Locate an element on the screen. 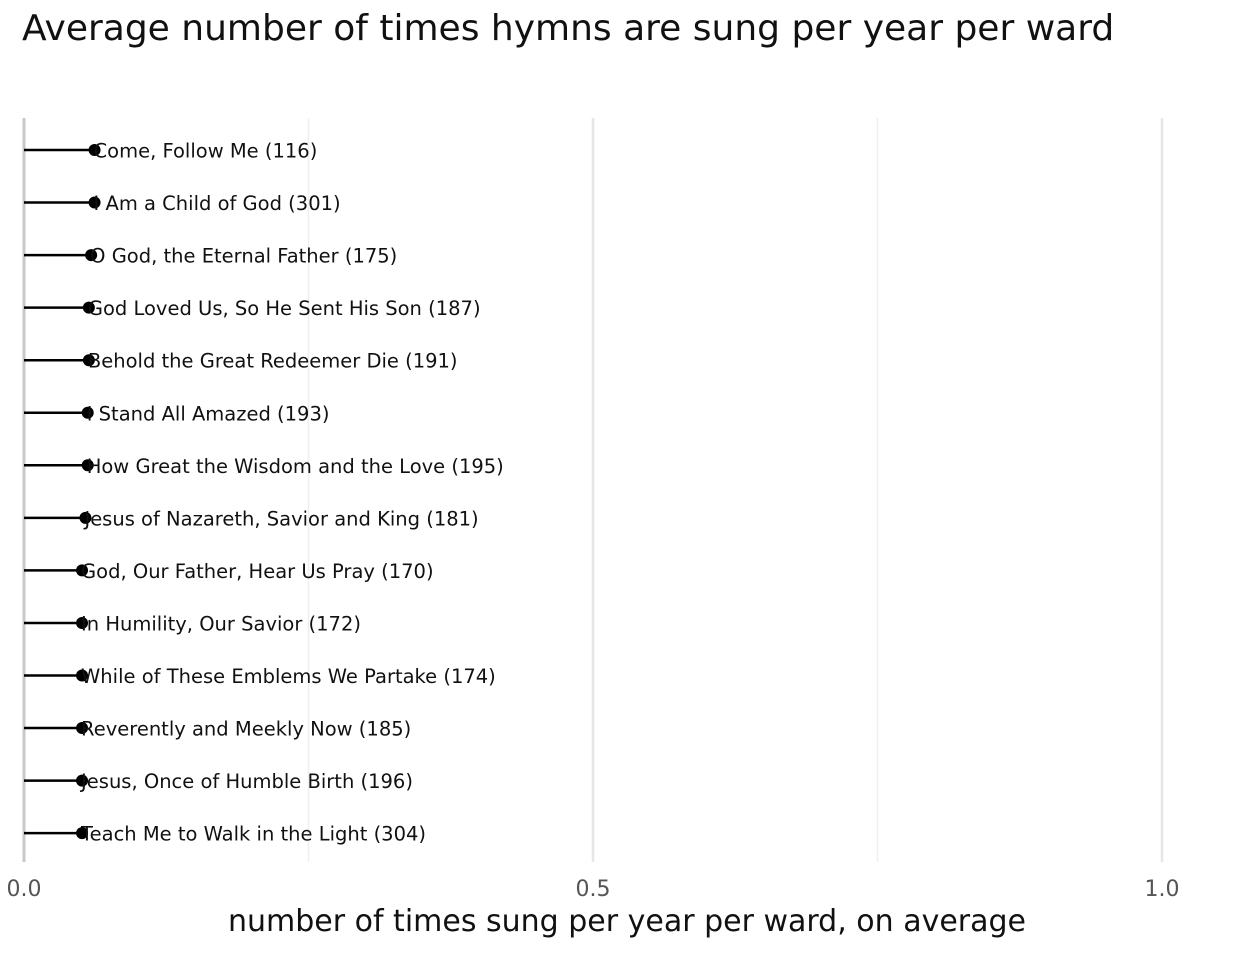  data-label: Jesus, Once of Humble Birth (196) is located at coordinates (246, 781).